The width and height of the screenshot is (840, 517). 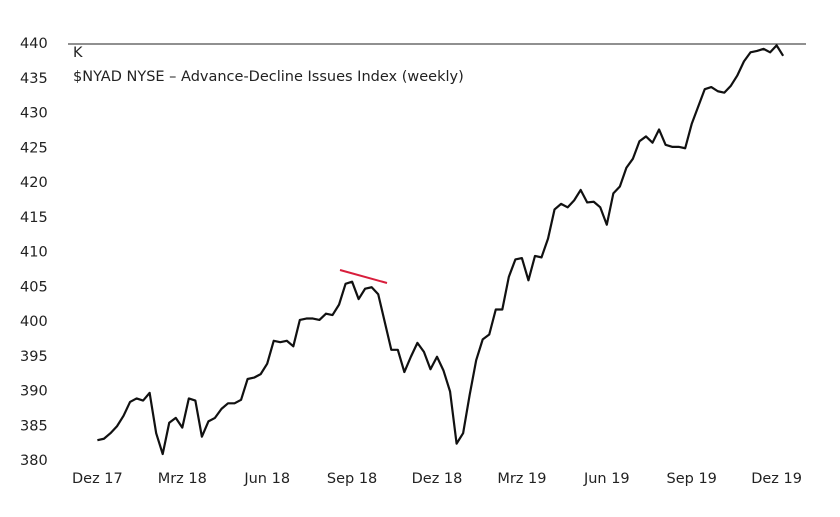 What do you see at coordinates (34, 253) in the screenshot?
I see `y-tick-label: 410` at bounding box center [34, 253].